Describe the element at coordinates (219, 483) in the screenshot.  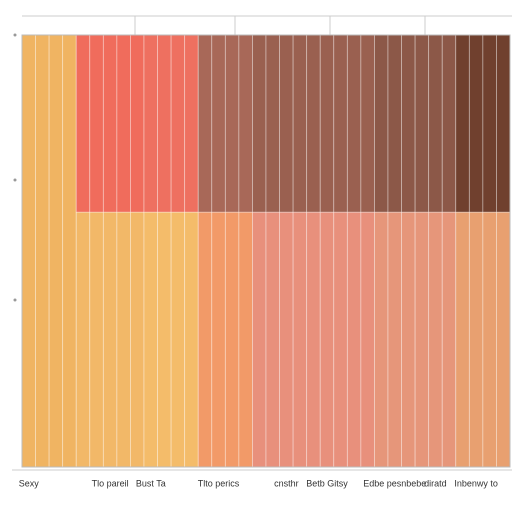
I see `x-tick-label: Tlto perics` at that location.